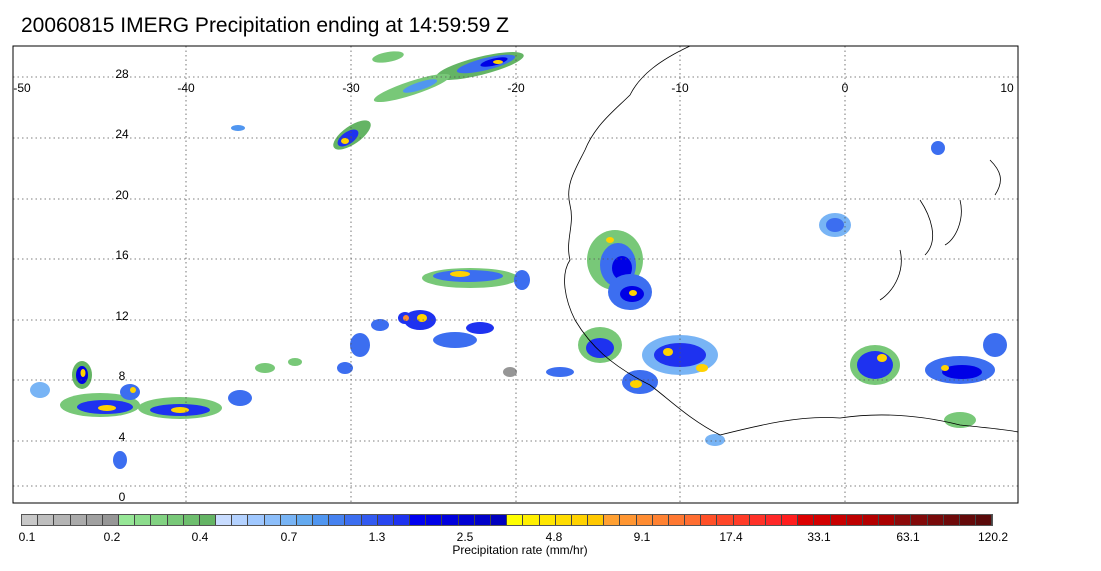 This screenshot has width=1101, height=571. Describe the element at coordinates (122, 316) in the screenshot. I see `lat-tick-label: 12` at that location.